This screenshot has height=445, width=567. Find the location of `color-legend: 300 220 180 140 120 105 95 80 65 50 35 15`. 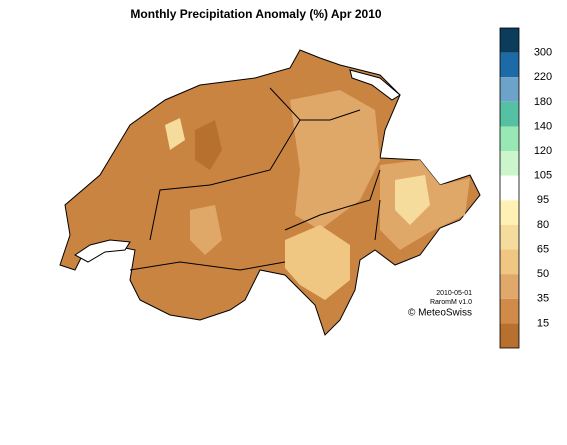

color-legend: 300 220 180 140 120 105 95 80 65 50 35 15 is located at coordinates (525, 188).